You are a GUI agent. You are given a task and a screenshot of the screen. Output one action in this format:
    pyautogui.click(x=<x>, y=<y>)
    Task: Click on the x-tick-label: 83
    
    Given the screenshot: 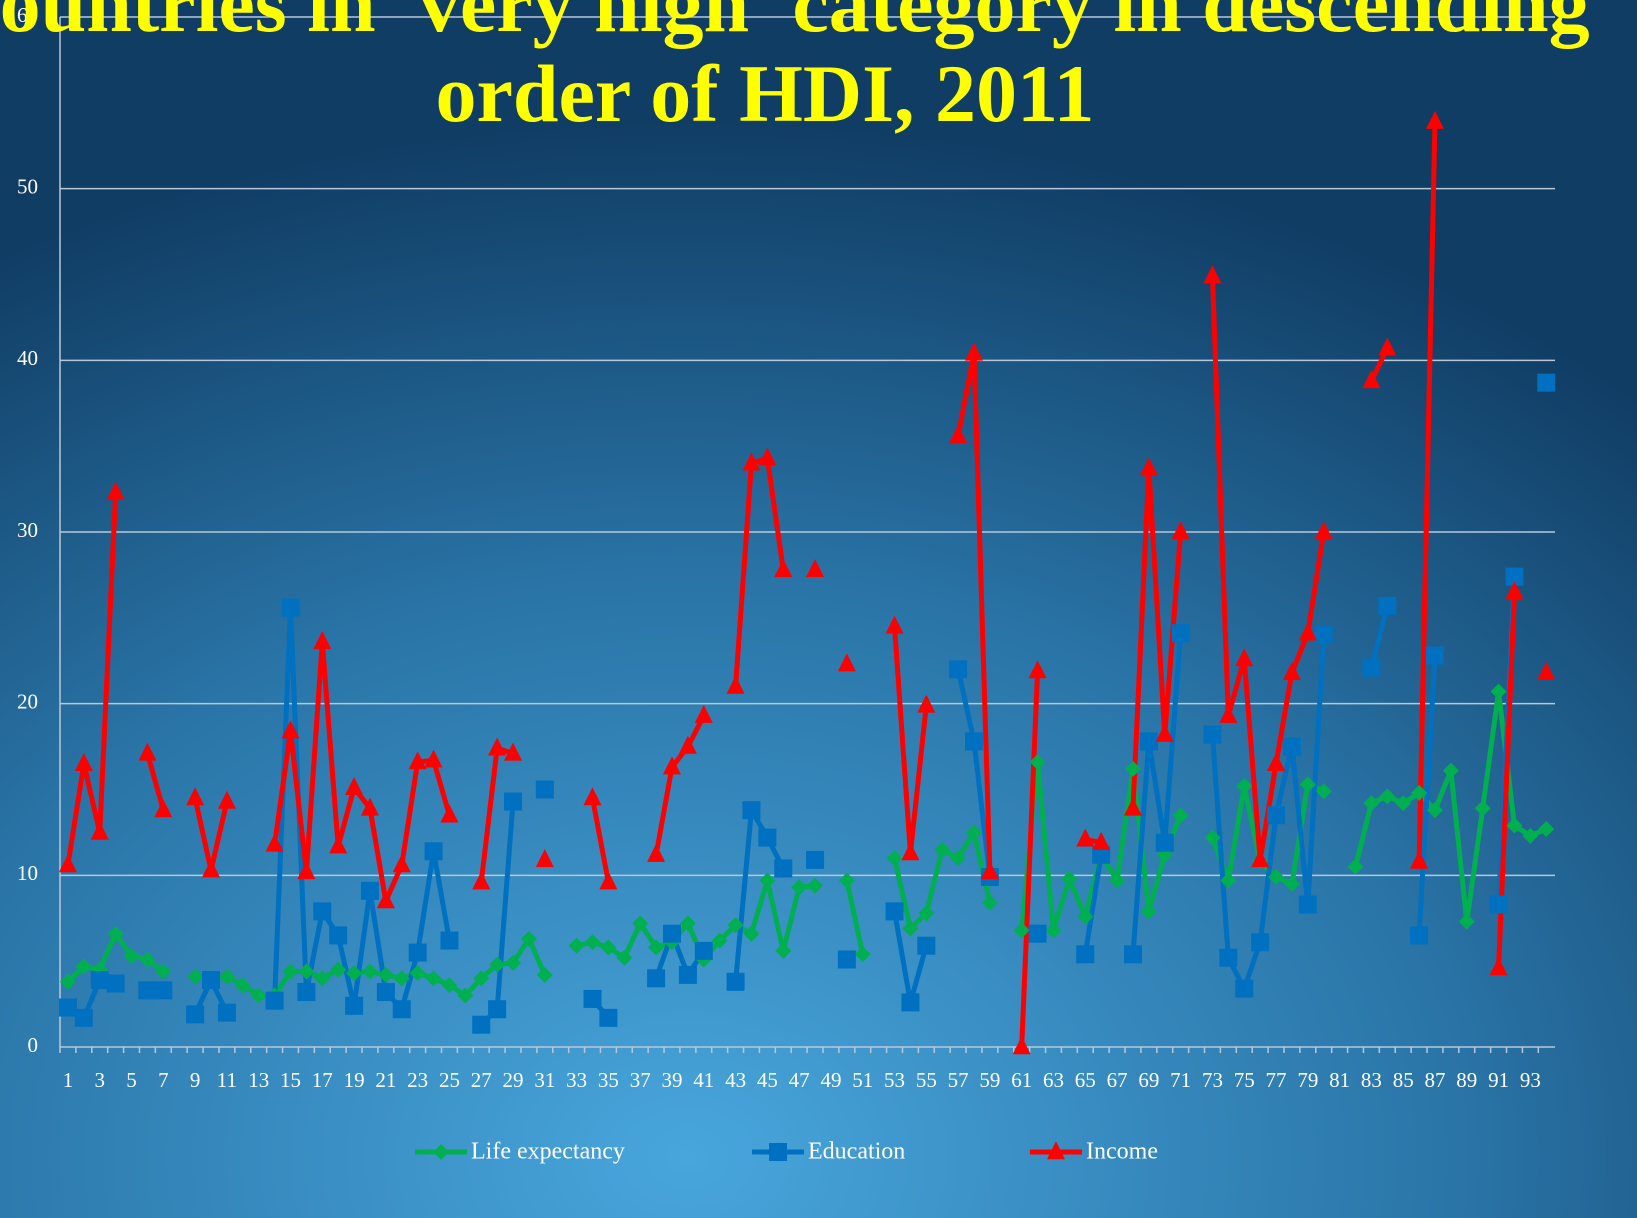 What is the action you would take?
    pyautogui.click(x=1371, y=1080)
    